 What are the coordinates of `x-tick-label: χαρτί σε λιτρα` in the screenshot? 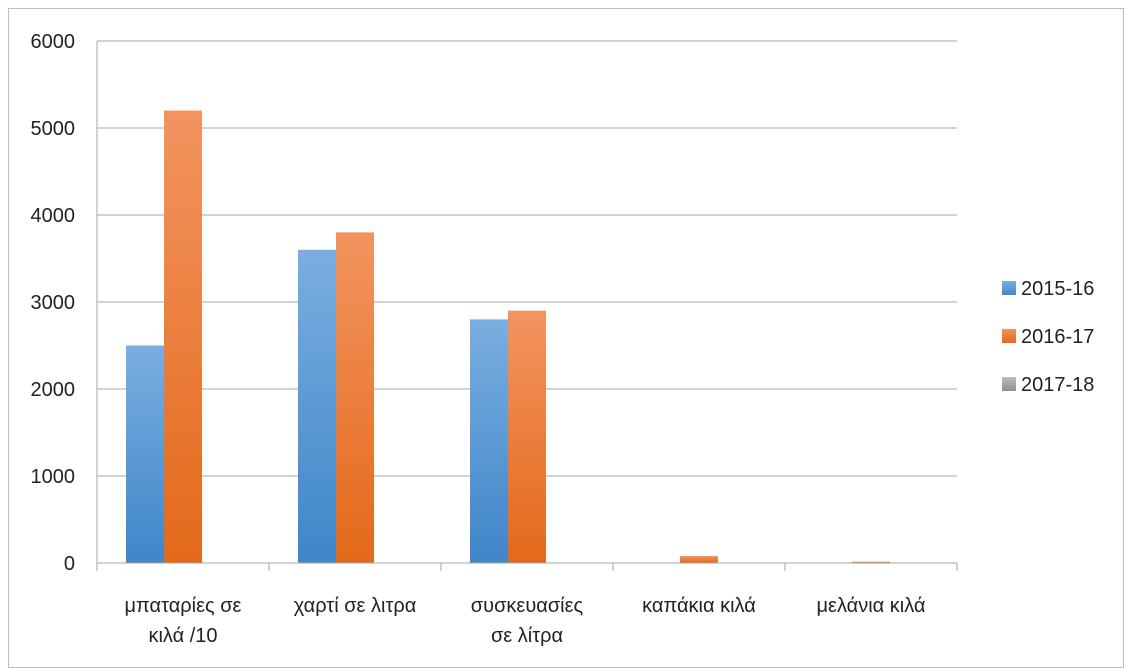 It's located at (355, 606).